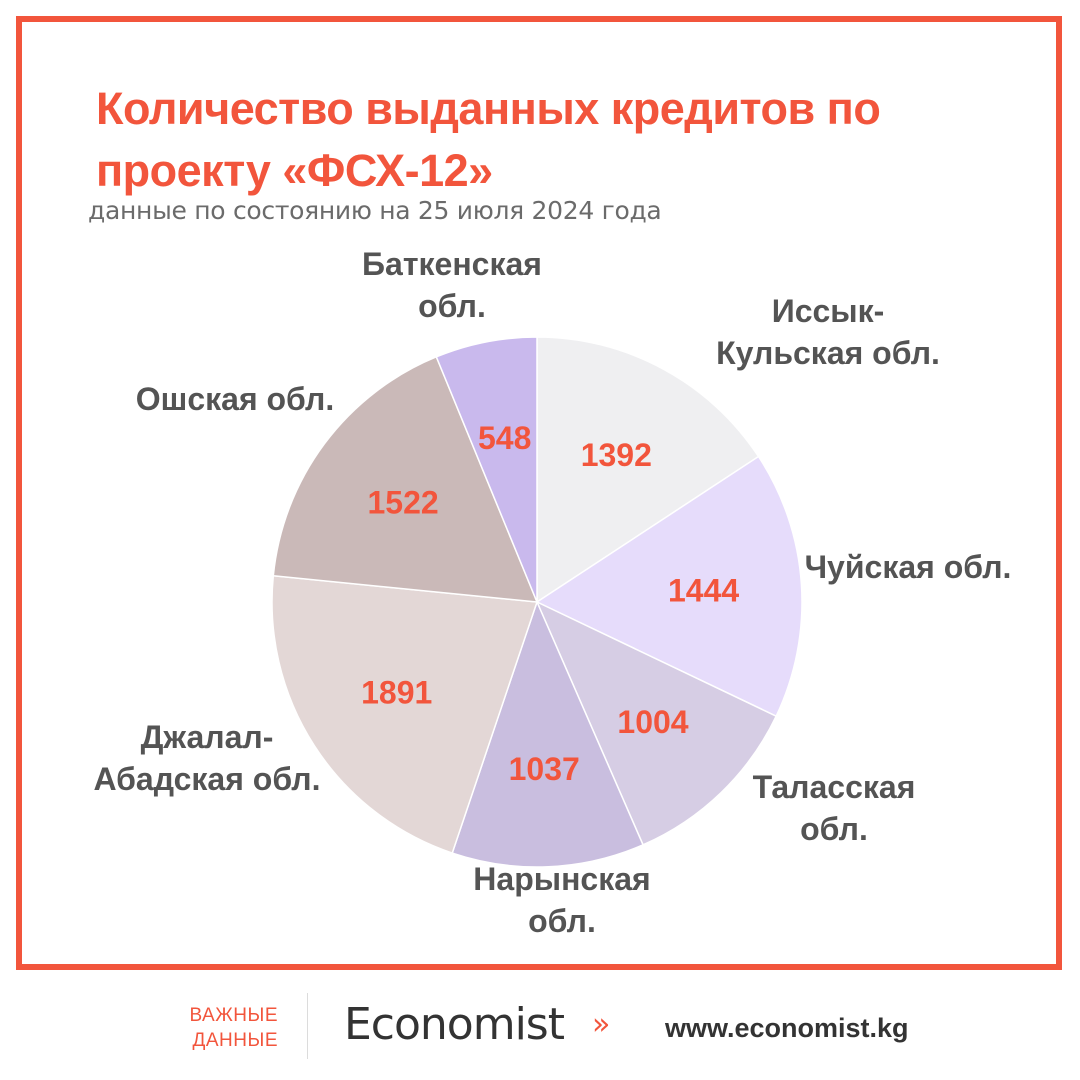  What do you see at coordinates (834, 808) in the screenshot?
I see `slice-region-label-3: Таласская обл.` at bounding box center [834, 808].